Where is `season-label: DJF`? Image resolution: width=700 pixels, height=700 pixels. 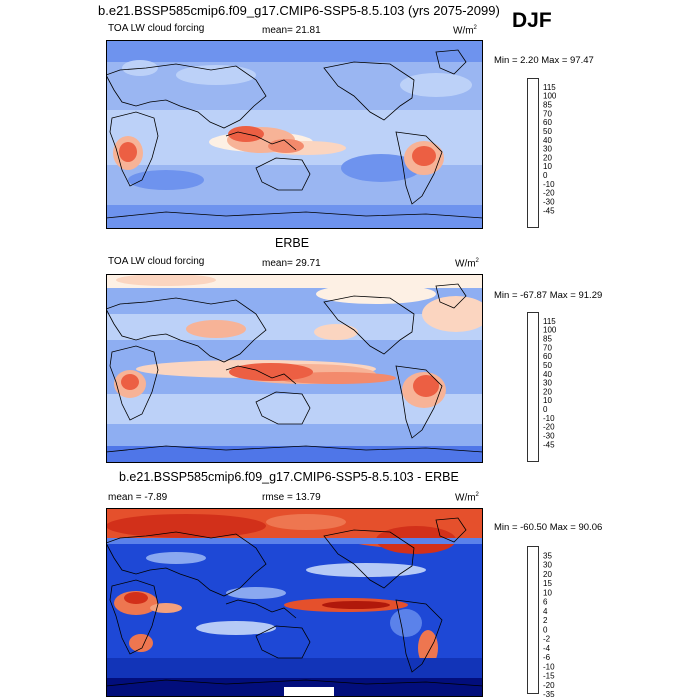 season-label: DJF is located at coordinates (532, 20).